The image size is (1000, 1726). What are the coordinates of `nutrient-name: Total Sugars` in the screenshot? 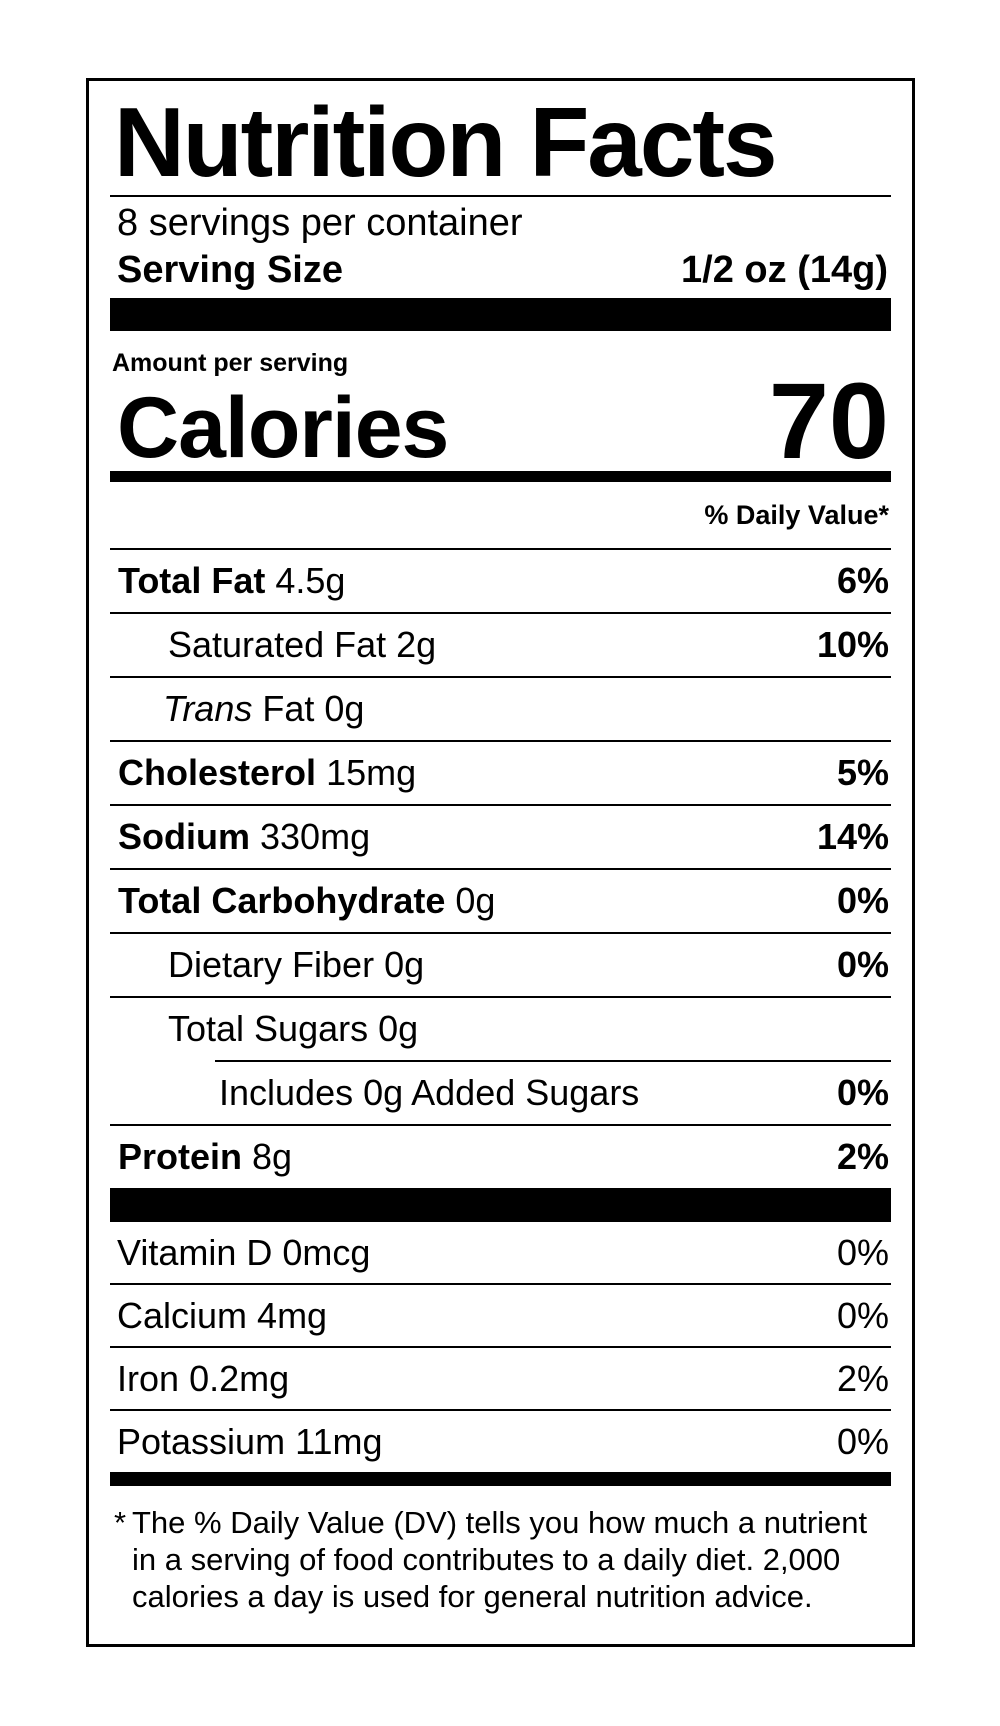 It's located at (268, 1028).